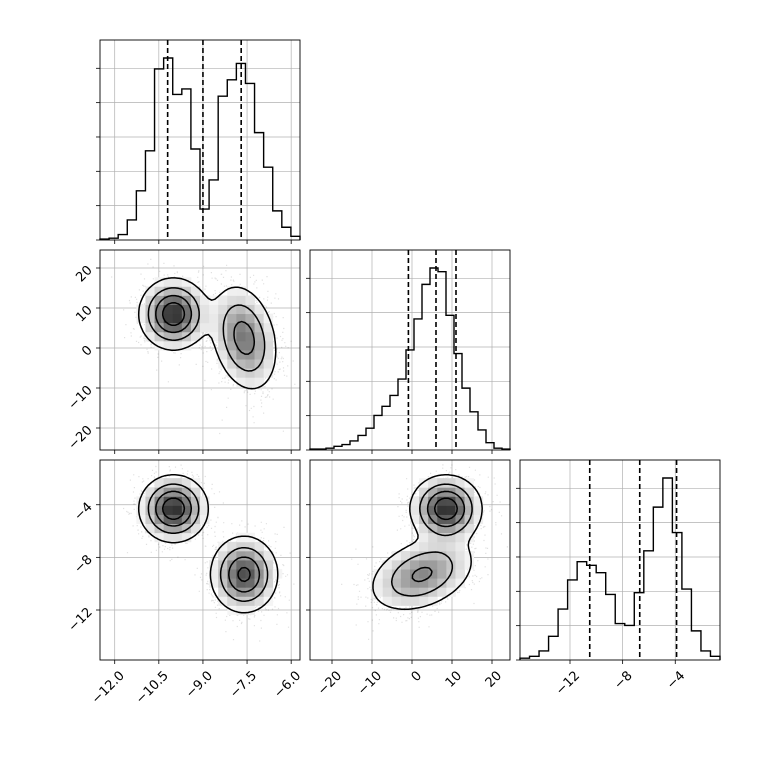  What do you see at coordinates (676, 680) in the screenshot?
I see `x-tick-label-param2: −4` at bounding box center [676, 680].